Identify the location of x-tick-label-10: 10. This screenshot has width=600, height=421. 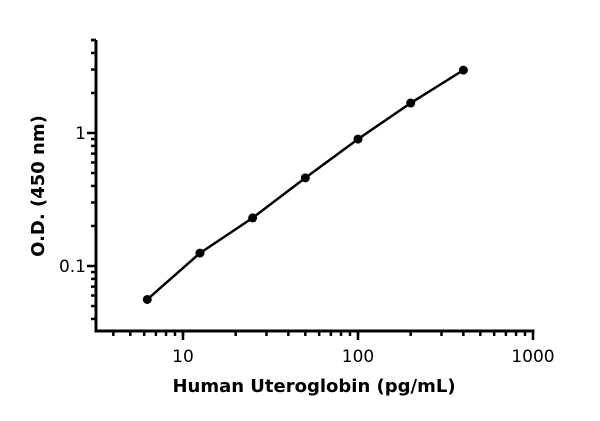
(183, 357).